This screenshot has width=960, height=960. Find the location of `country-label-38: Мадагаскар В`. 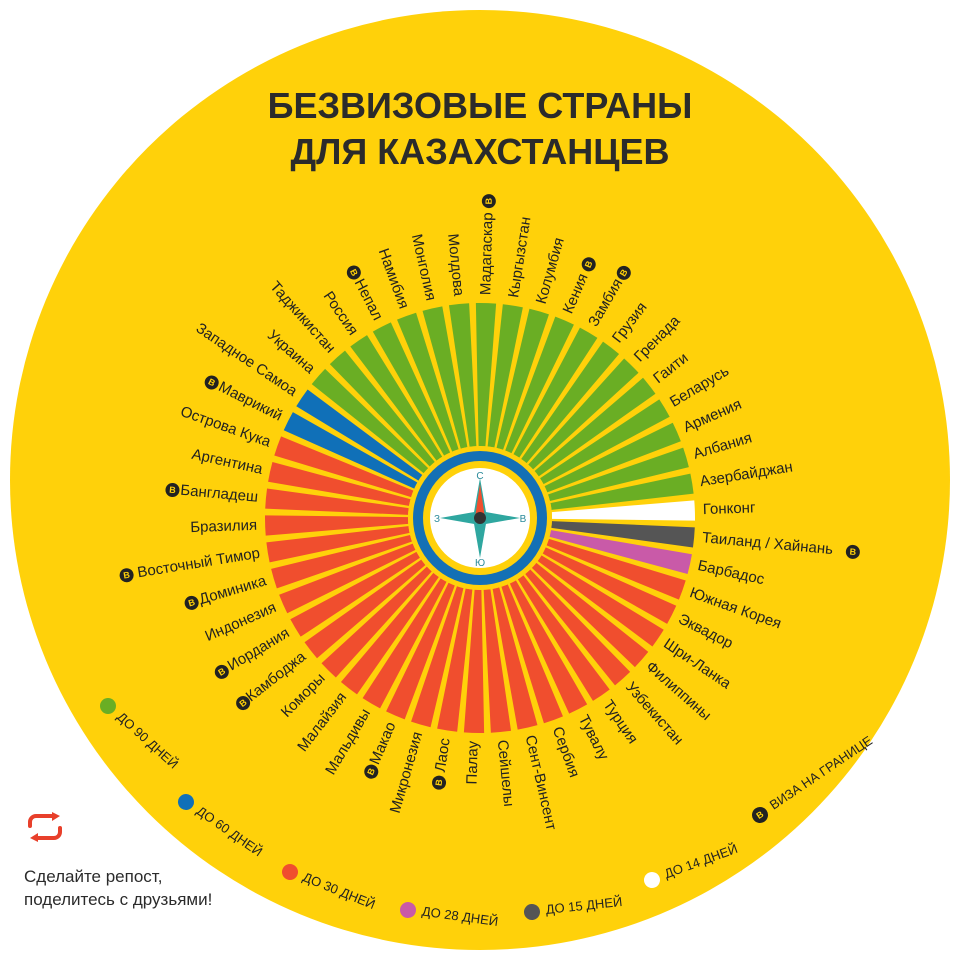

country-label-38: Мадагаскар В is located at coordinates (487, 244).